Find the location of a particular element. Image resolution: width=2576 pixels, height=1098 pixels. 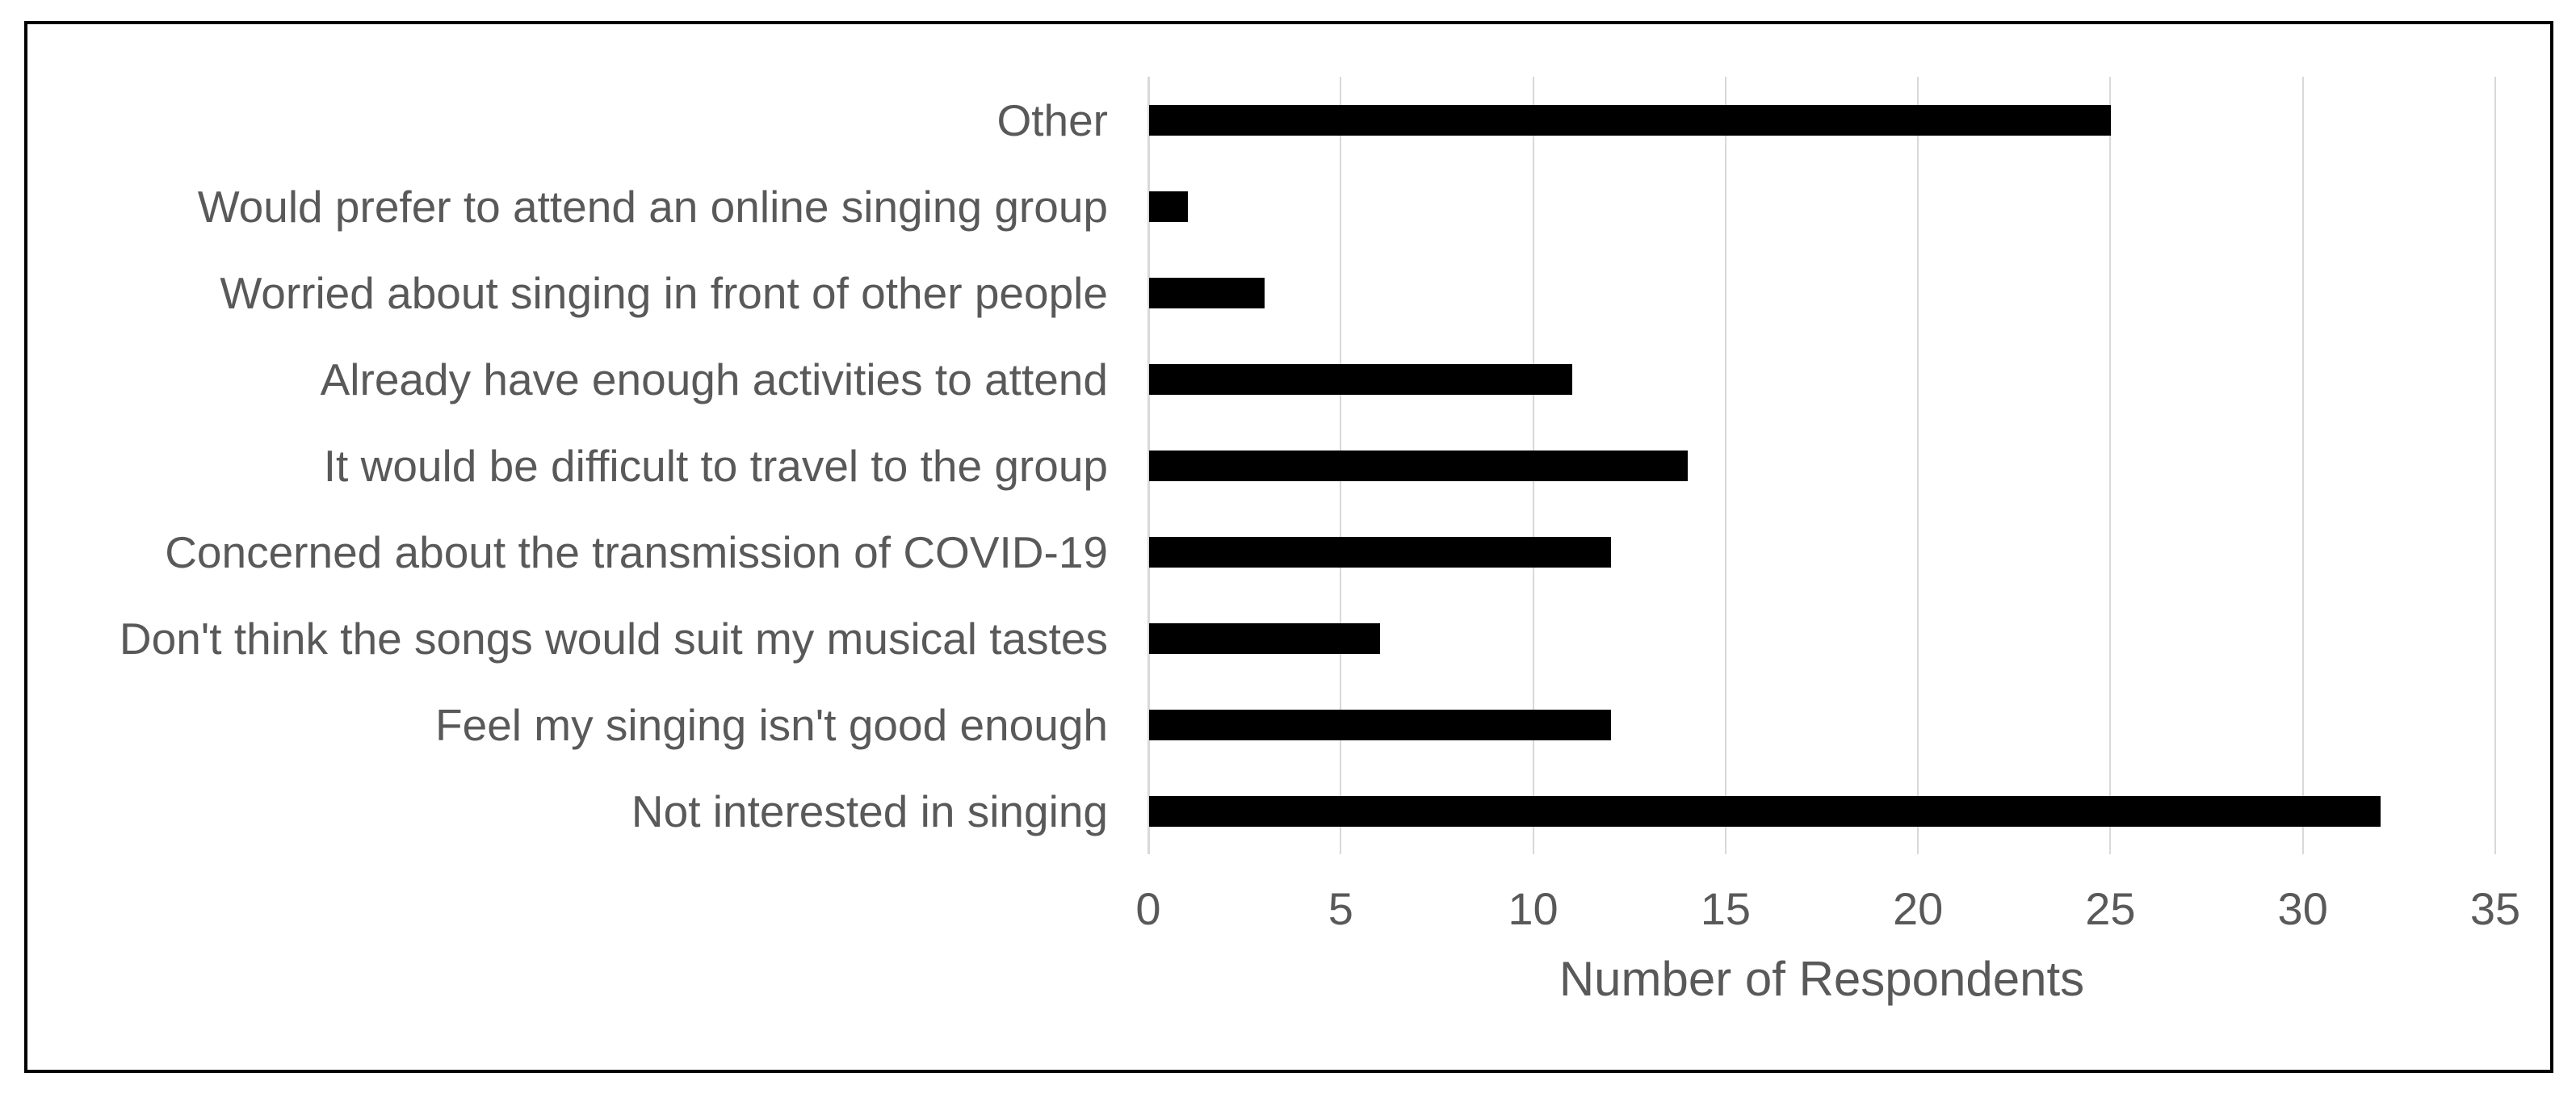

category-label: Not interested in singing is located at coordinates (869, 811).